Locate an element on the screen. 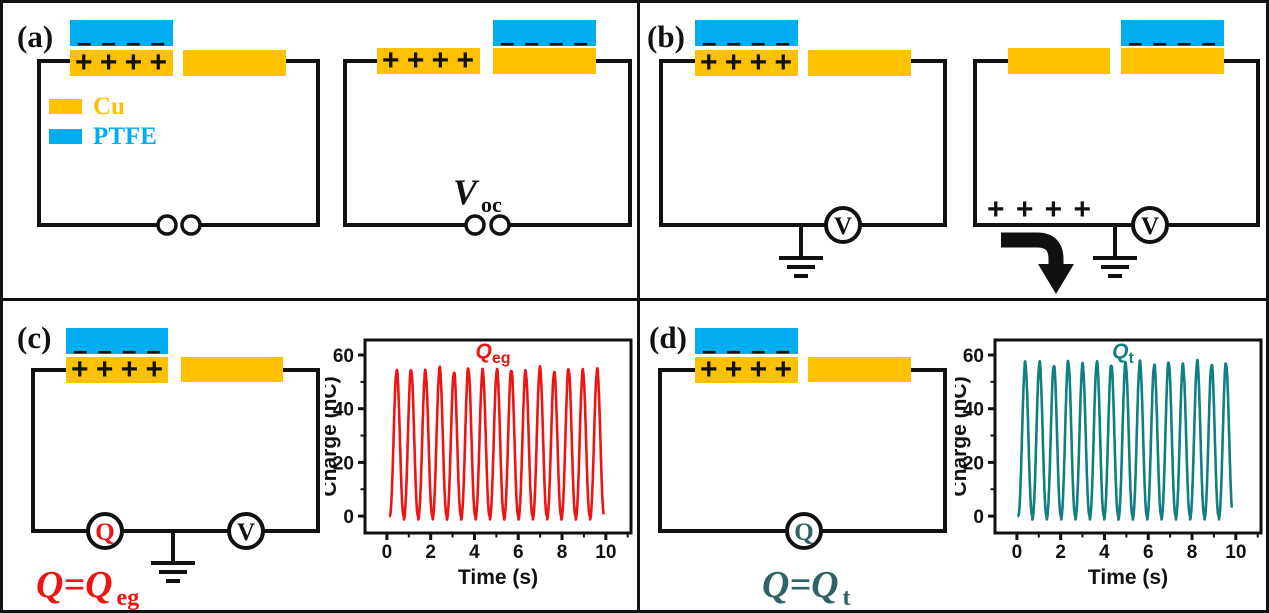 The height and width of the screenshot is (613, 1269). x-tick-label: 6 is located at coordinates (518, 552).